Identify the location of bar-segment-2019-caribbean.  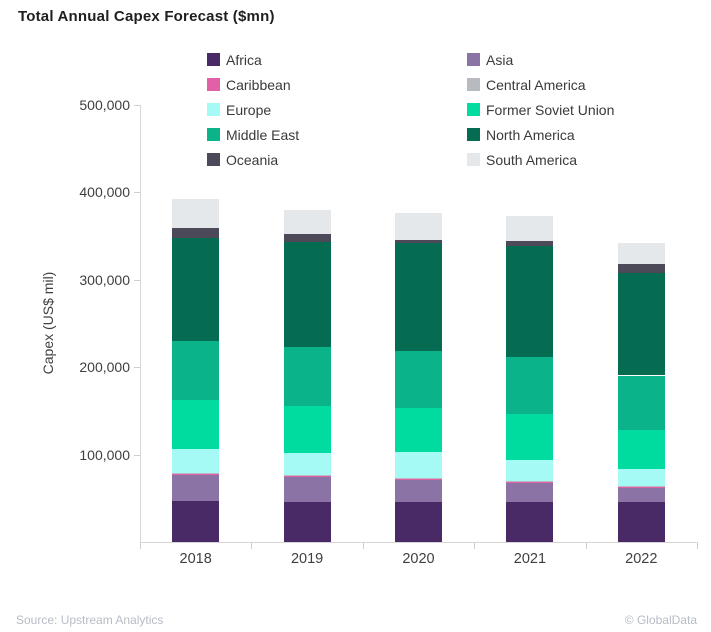
(307, 476).